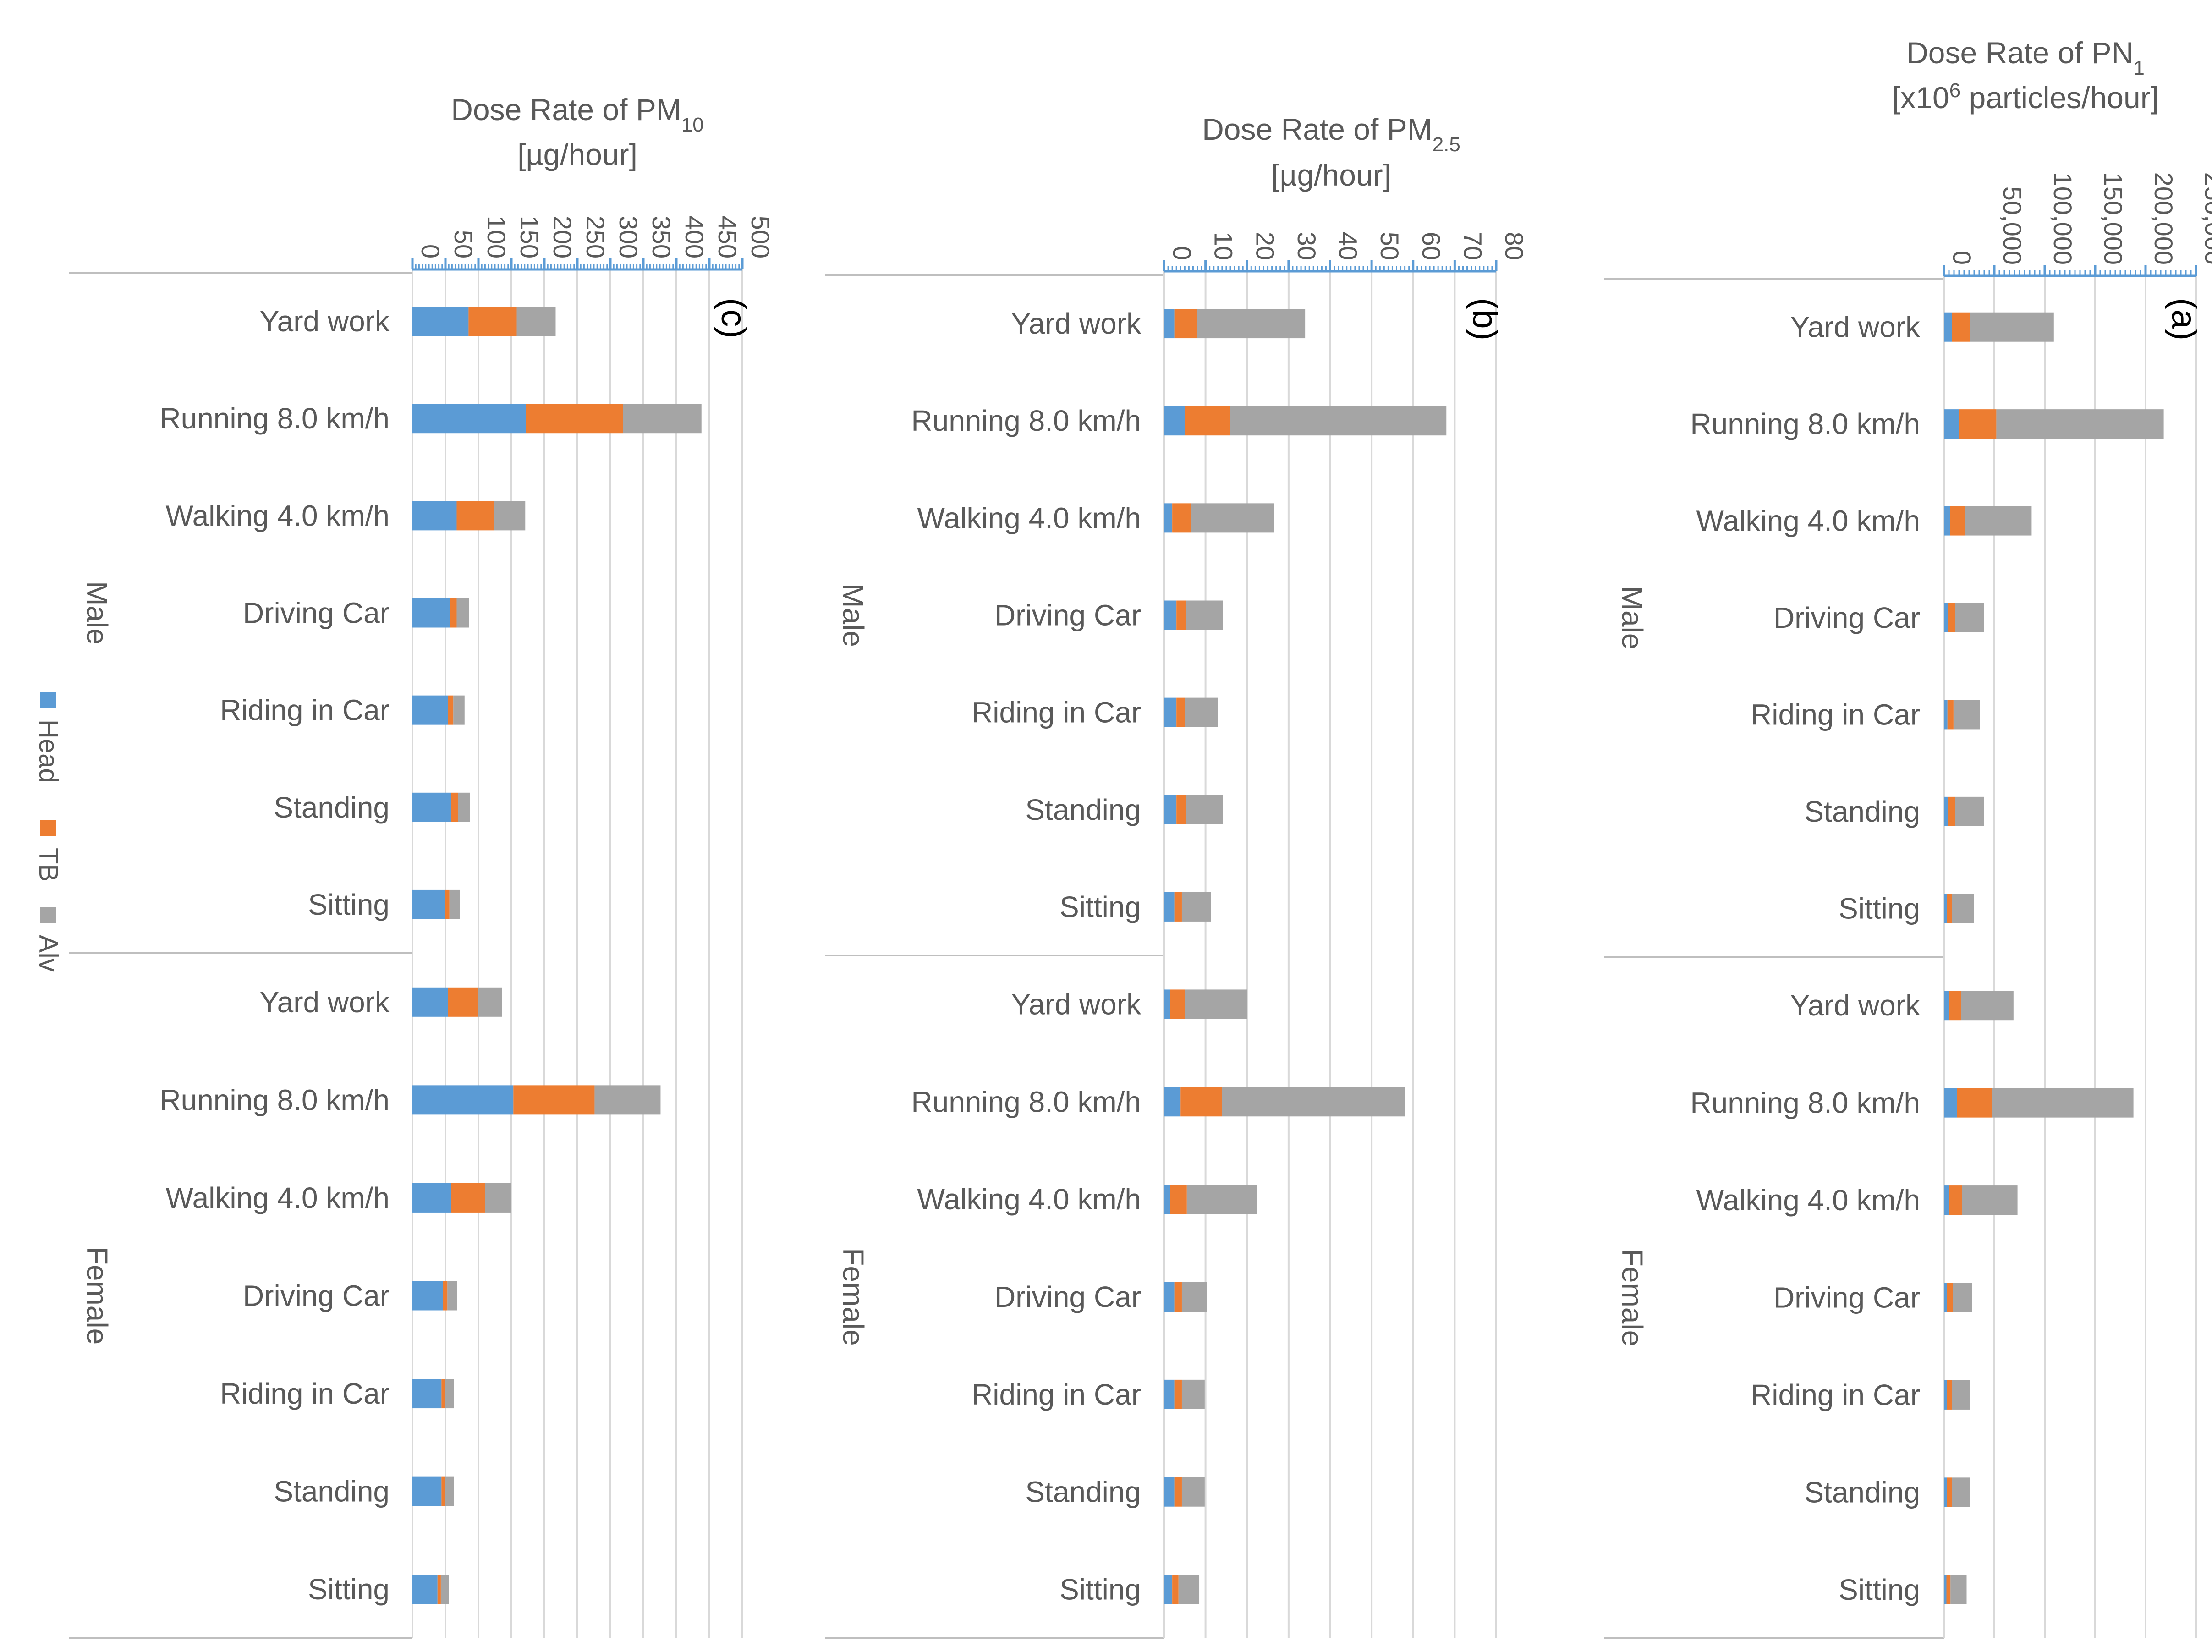 This screenshot has height=1652, width=2212. What do you see at coordinates (1182, 253) in the screenshot?
I see `panel-b-tick-label: 0` at bounding box center [1182, 253].